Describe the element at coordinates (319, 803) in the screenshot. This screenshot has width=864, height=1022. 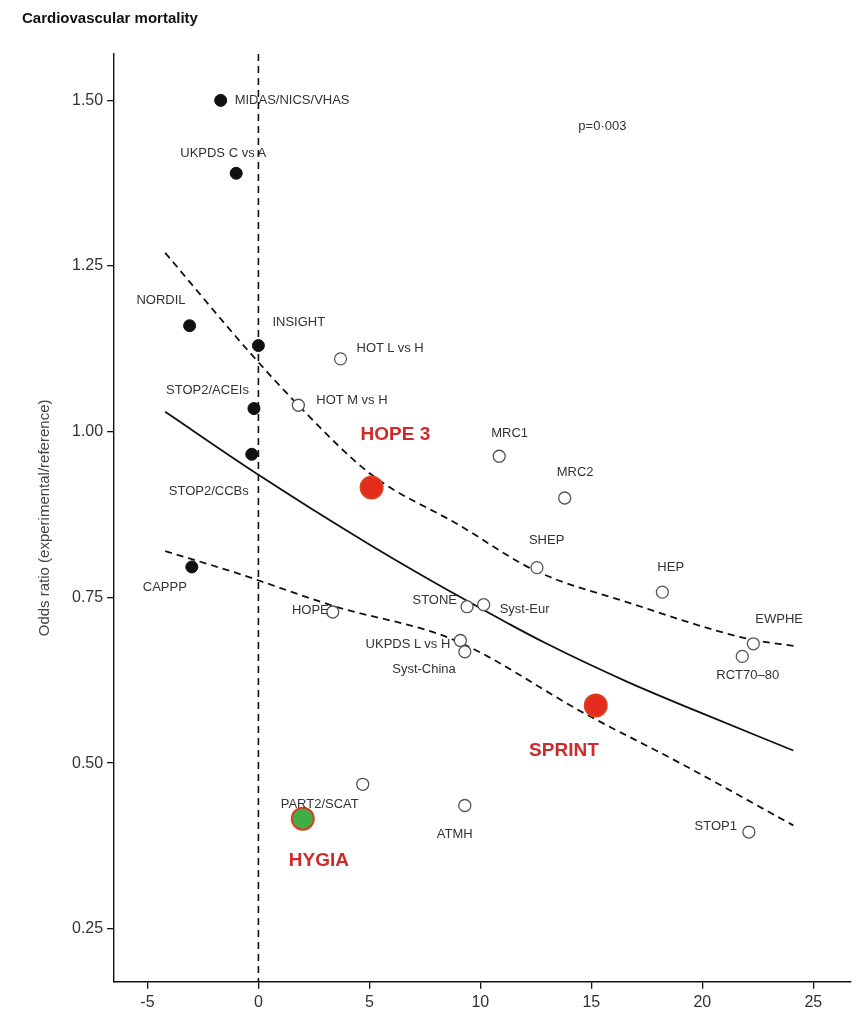
I see `annotation: PART2/SCAT` at that location.